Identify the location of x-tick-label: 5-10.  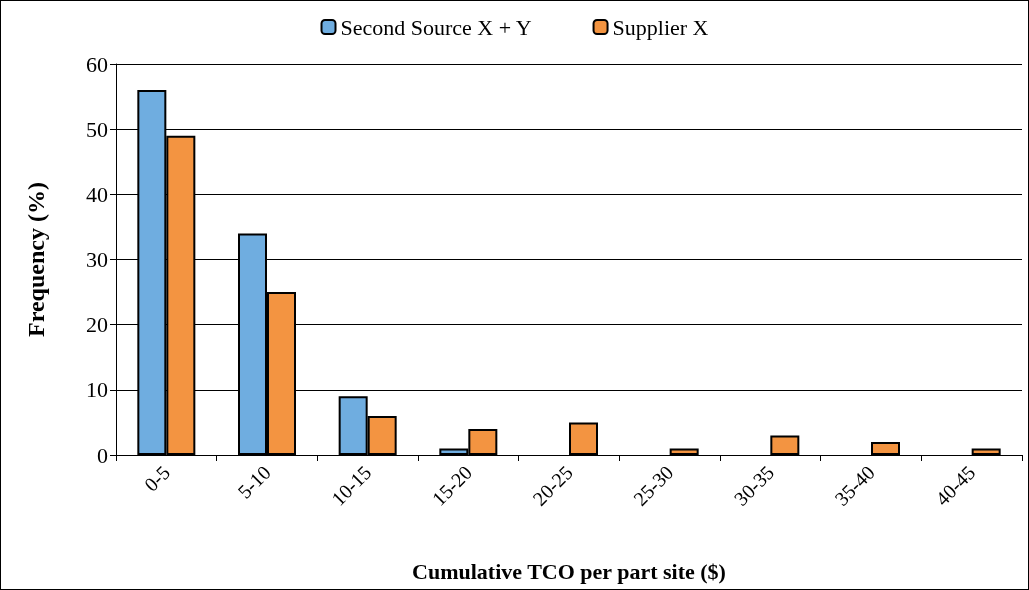
(254, 482).